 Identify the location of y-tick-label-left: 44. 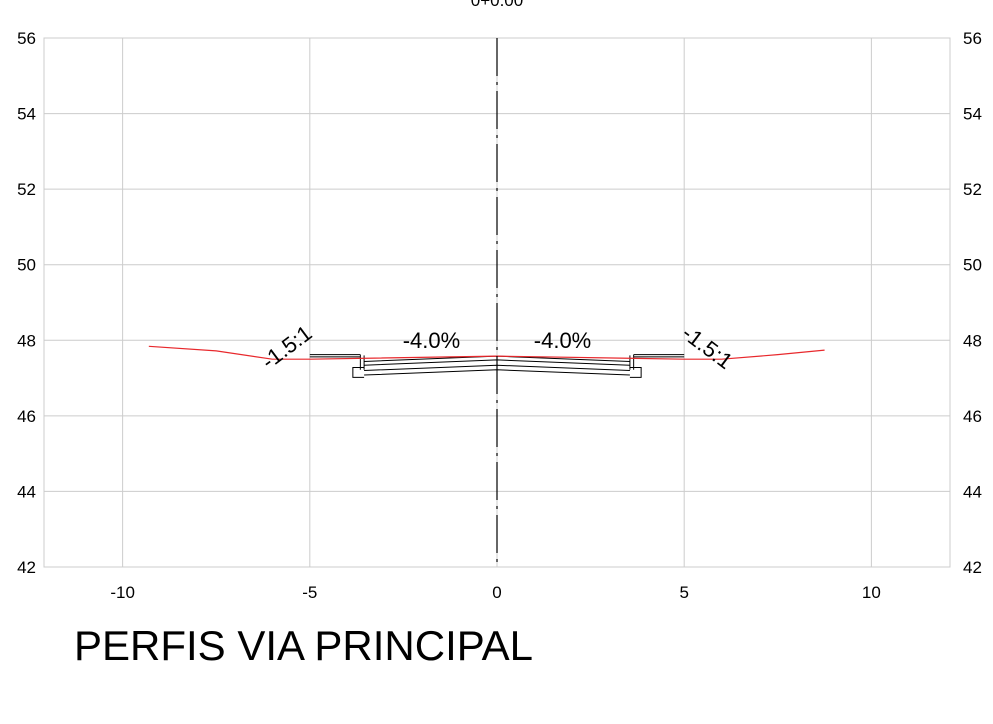
(26, 491).